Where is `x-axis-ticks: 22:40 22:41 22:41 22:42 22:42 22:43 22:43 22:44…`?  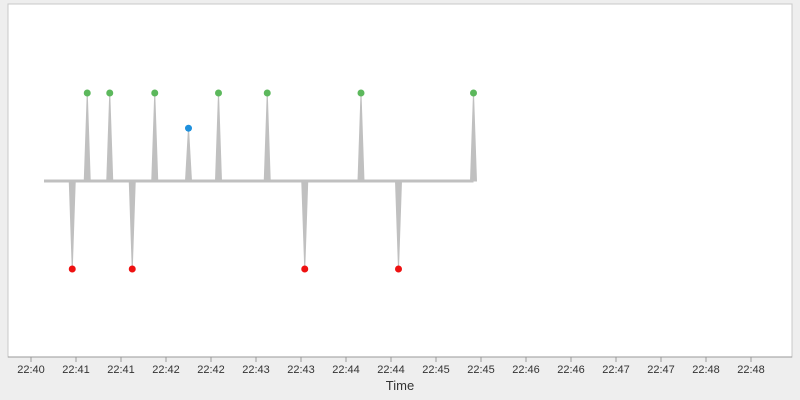 x-axis-ticks: 22:40 22:41 22:41 22:42 22:42 22:43 22:43 22:44… is located at coordinates (391, 366).